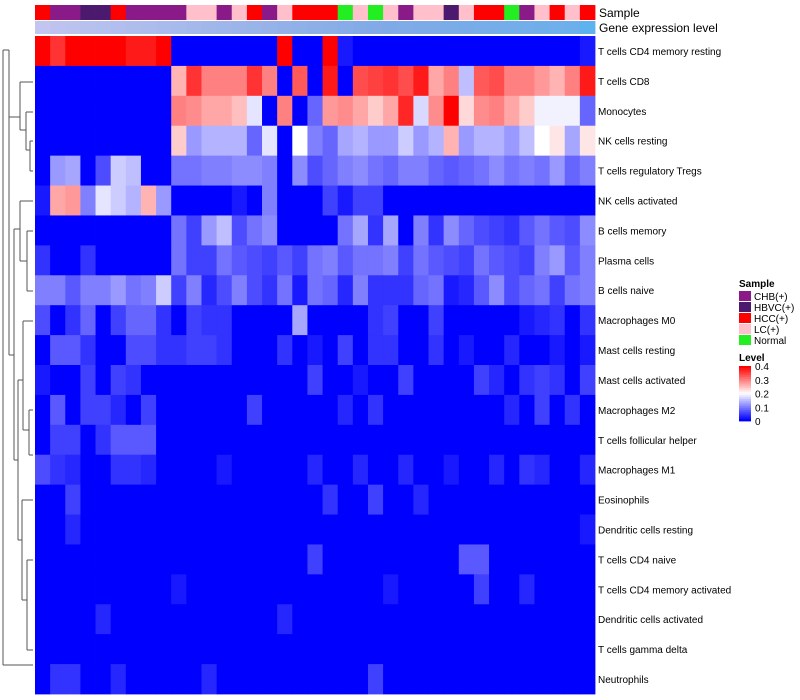 The image size is (800, 700). Describe the element at coordinates (762, 395) in the screenshot. I see `level-legend-label: 0.2` at that location.